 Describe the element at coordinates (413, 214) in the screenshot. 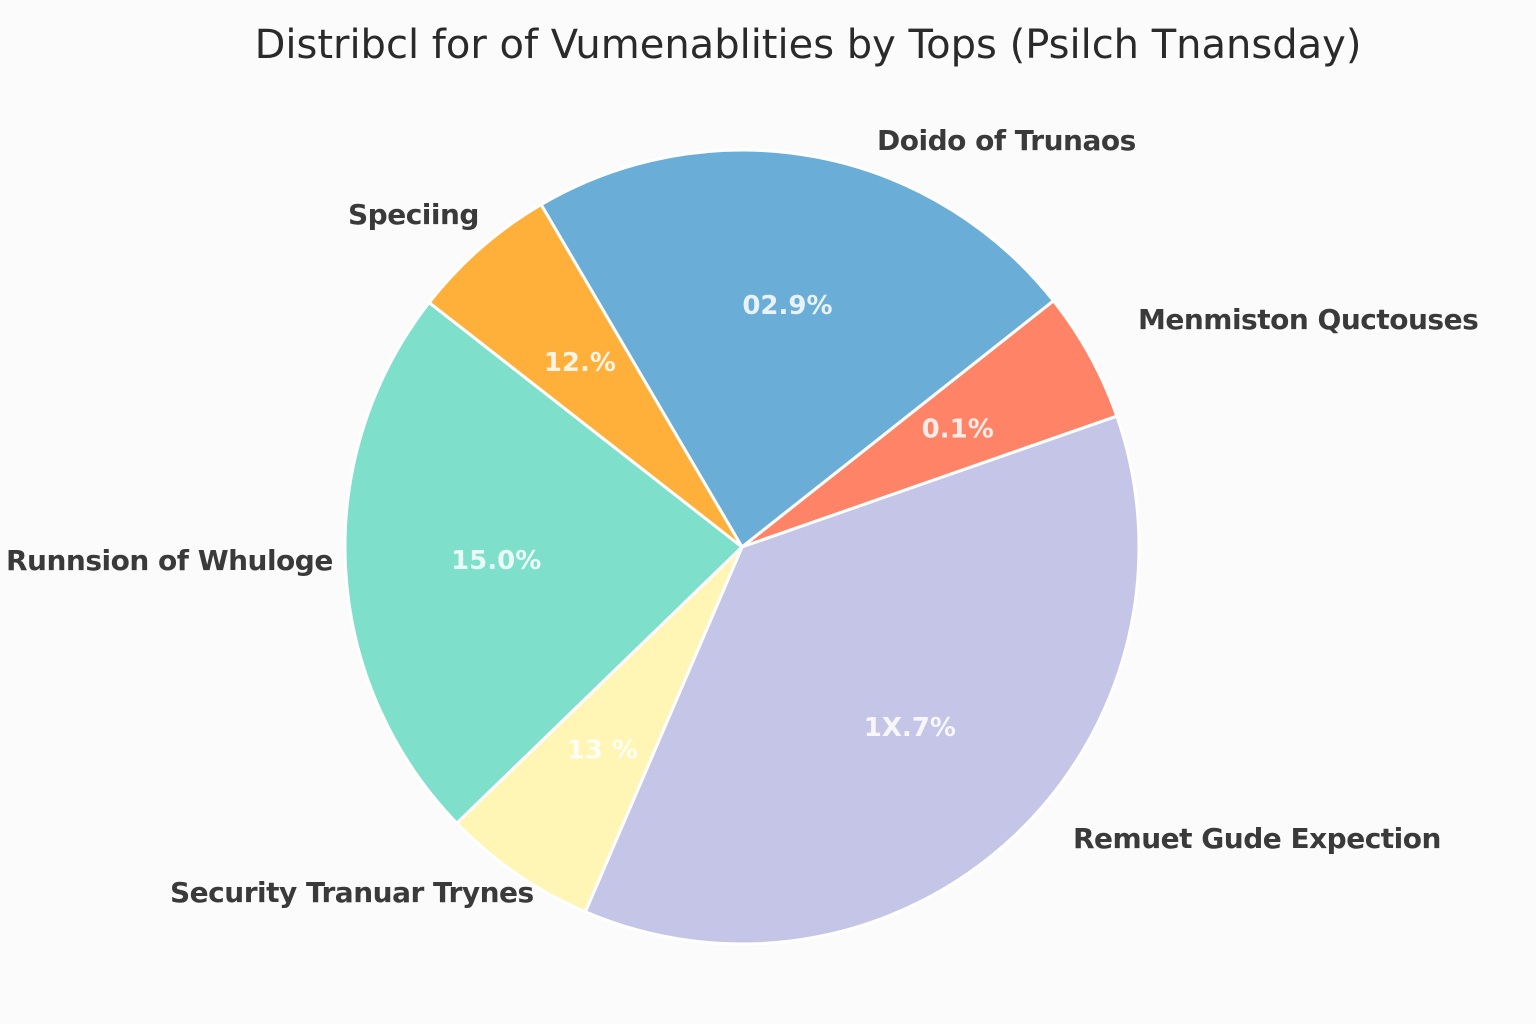

I see `slice-label: Speciing` at that location.